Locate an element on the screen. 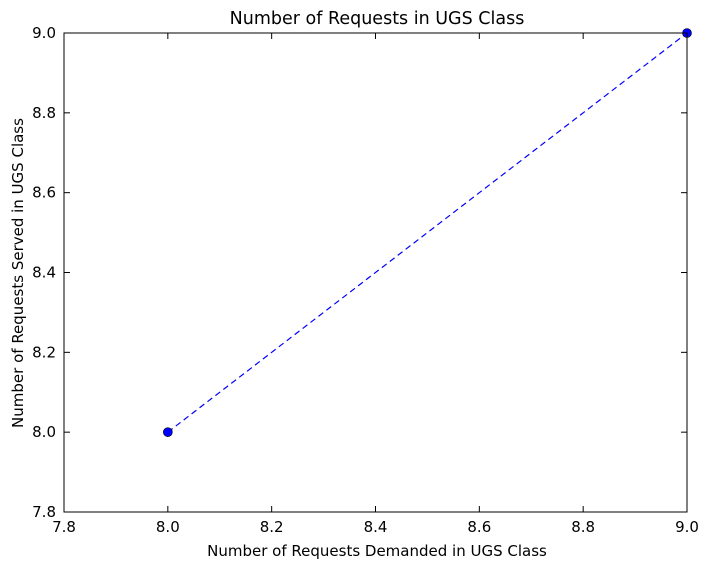 The image size is (710, 574). y-tick-label: 7.8 is located at coordinates (44, 512).